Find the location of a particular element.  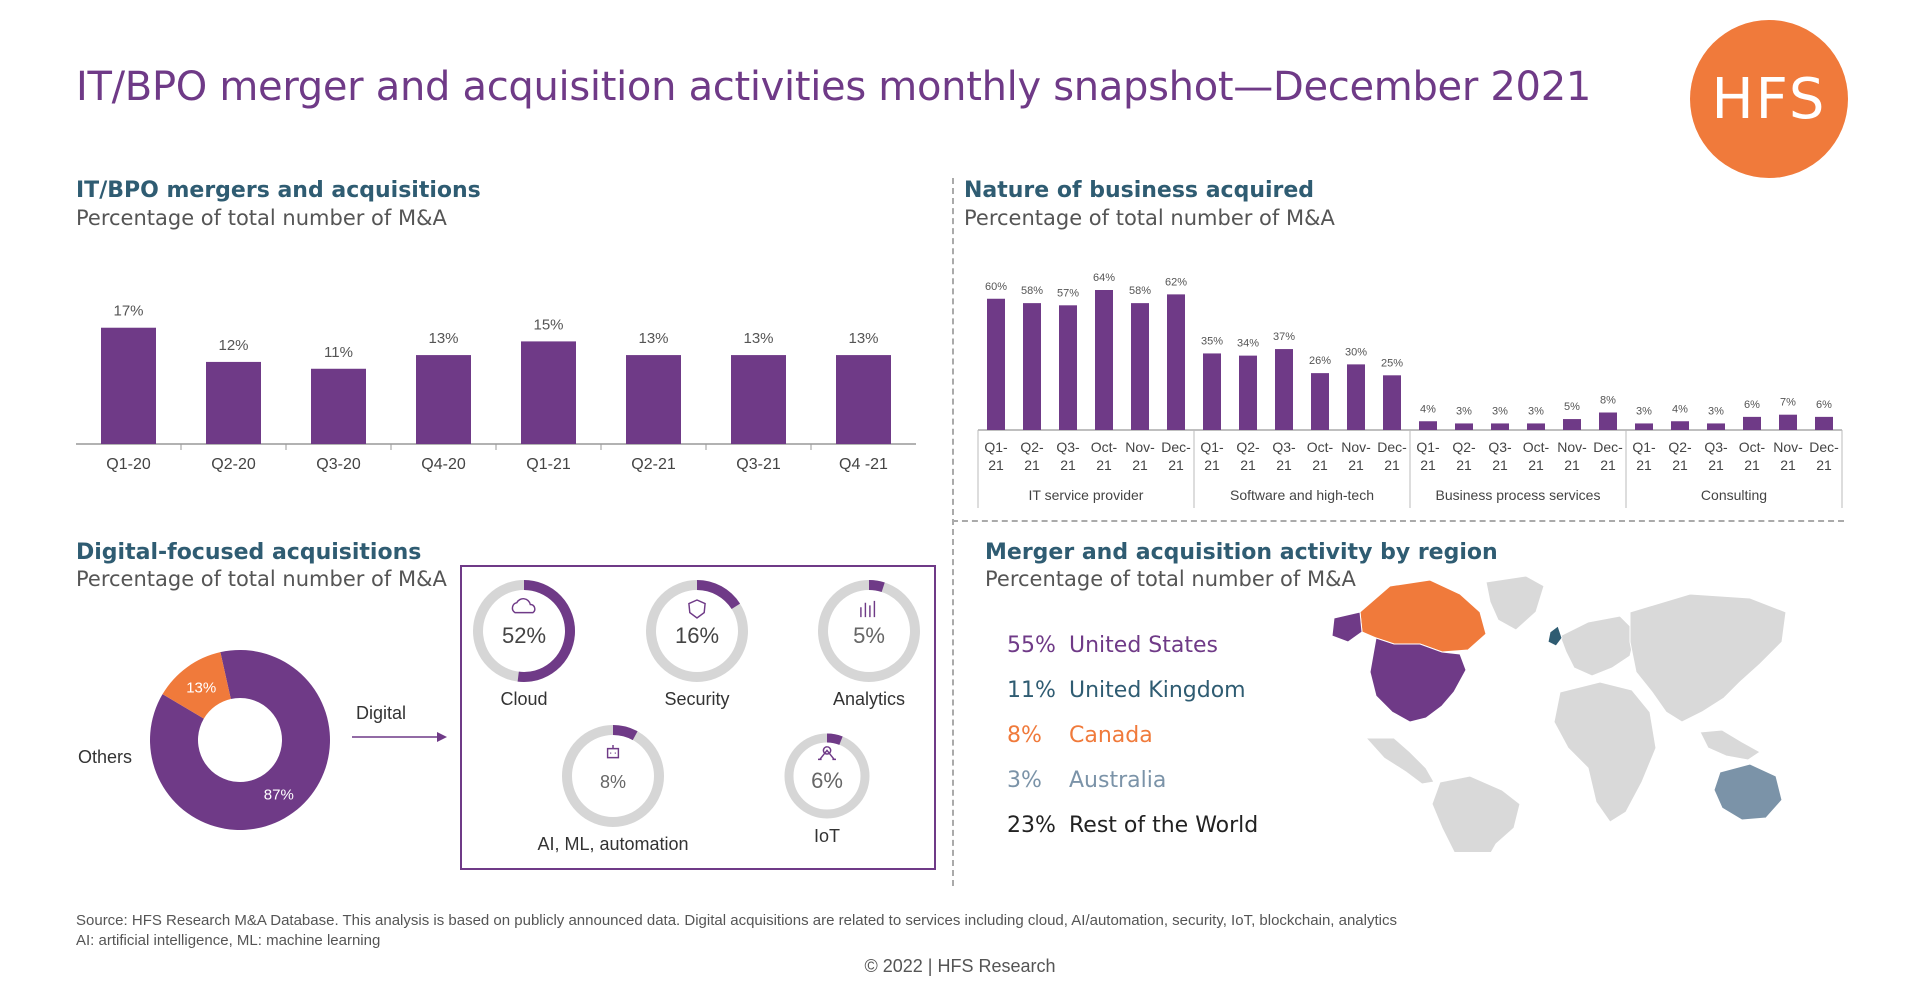

x-tick-label: Q2-21 is located at coordinates (653, 464).